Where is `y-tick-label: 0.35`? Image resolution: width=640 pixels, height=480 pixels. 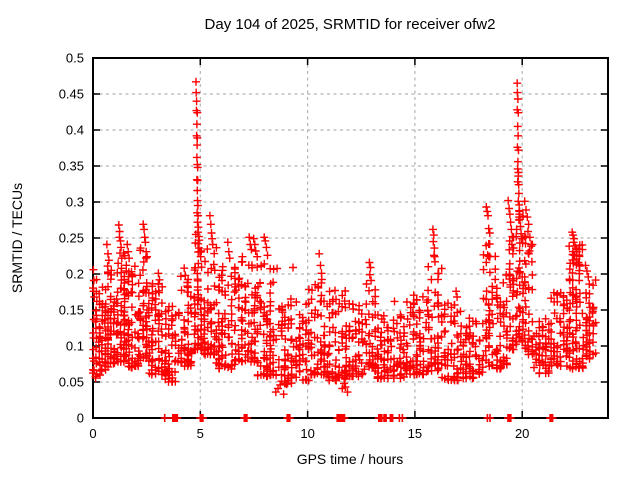
y-tick-label: 0.35 is located at coordinates (71, 166).